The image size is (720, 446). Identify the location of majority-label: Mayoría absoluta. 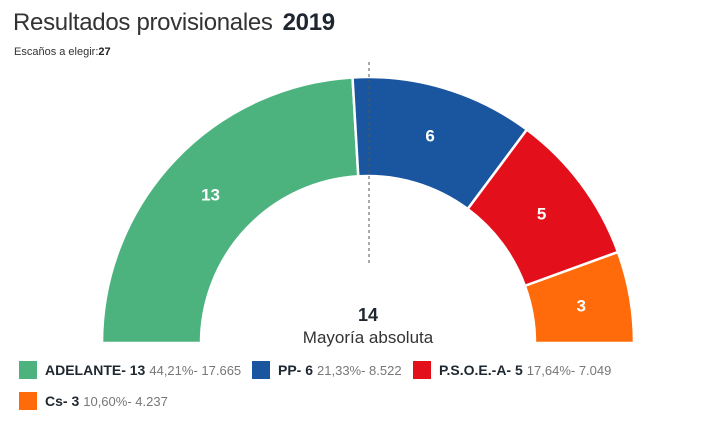
(368, 337).